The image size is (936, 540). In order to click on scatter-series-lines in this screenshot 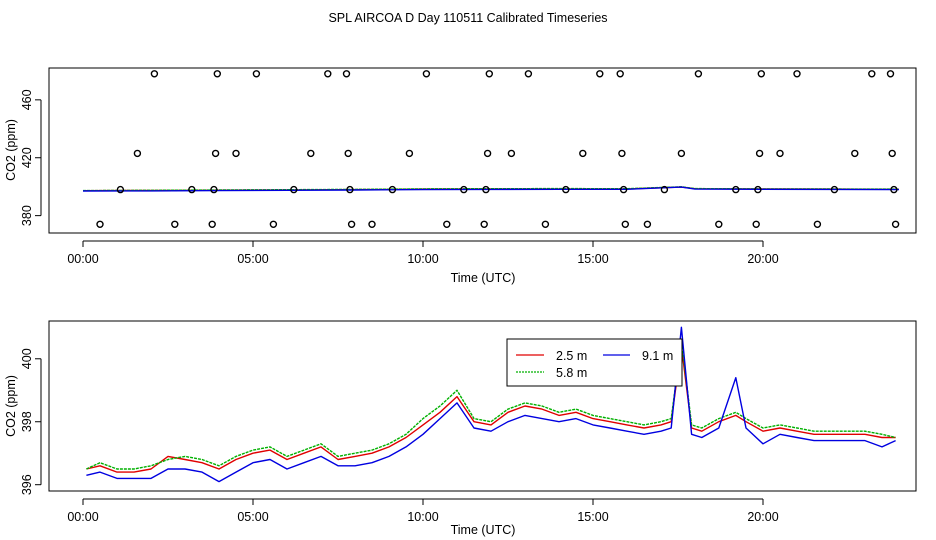, I will do `click(491, 189)`.